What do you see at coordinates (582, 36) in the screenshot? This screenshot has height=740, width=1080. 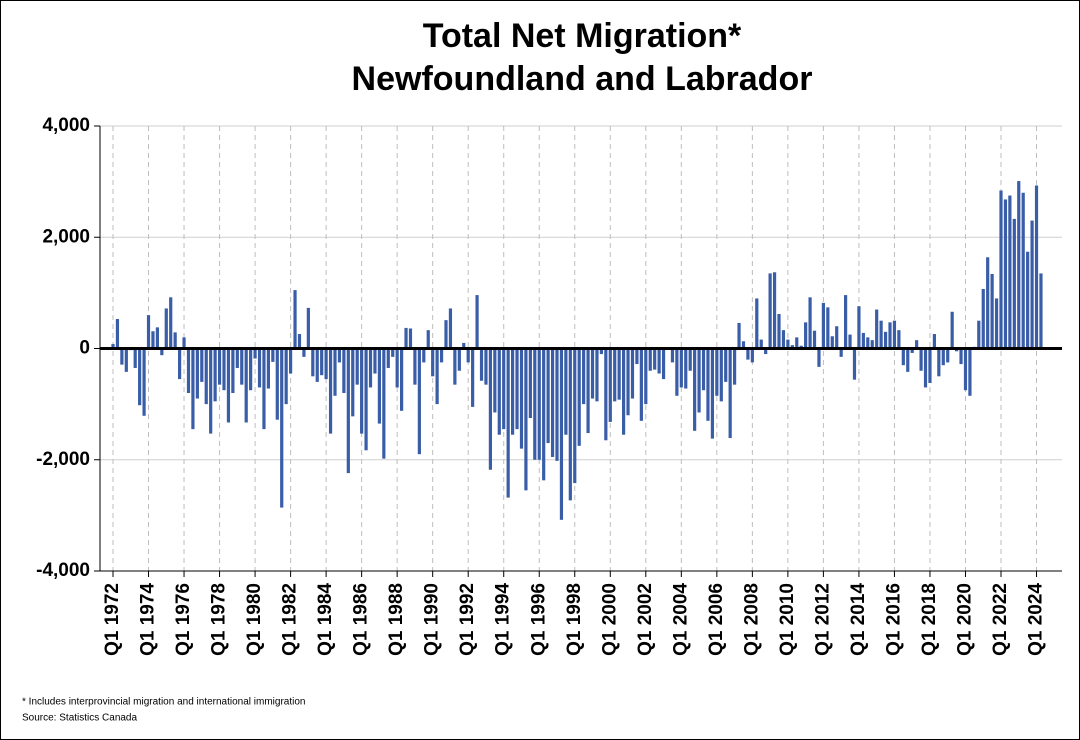 I see `chart-title: Total Net Migration*` at bounding box center [582, 36].